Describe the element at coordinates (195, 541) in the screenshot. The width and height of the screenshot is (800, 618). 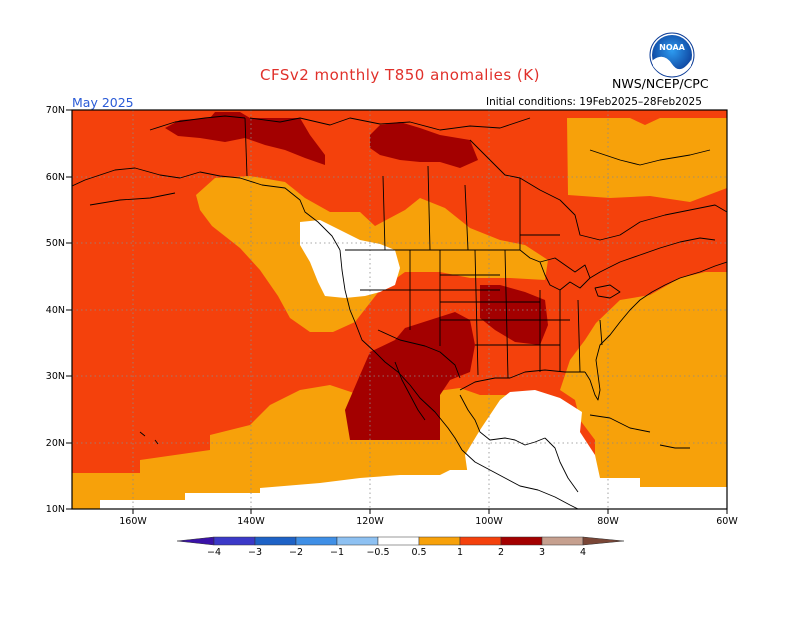
I see `colorbar-segment-below-minus4` at that location.